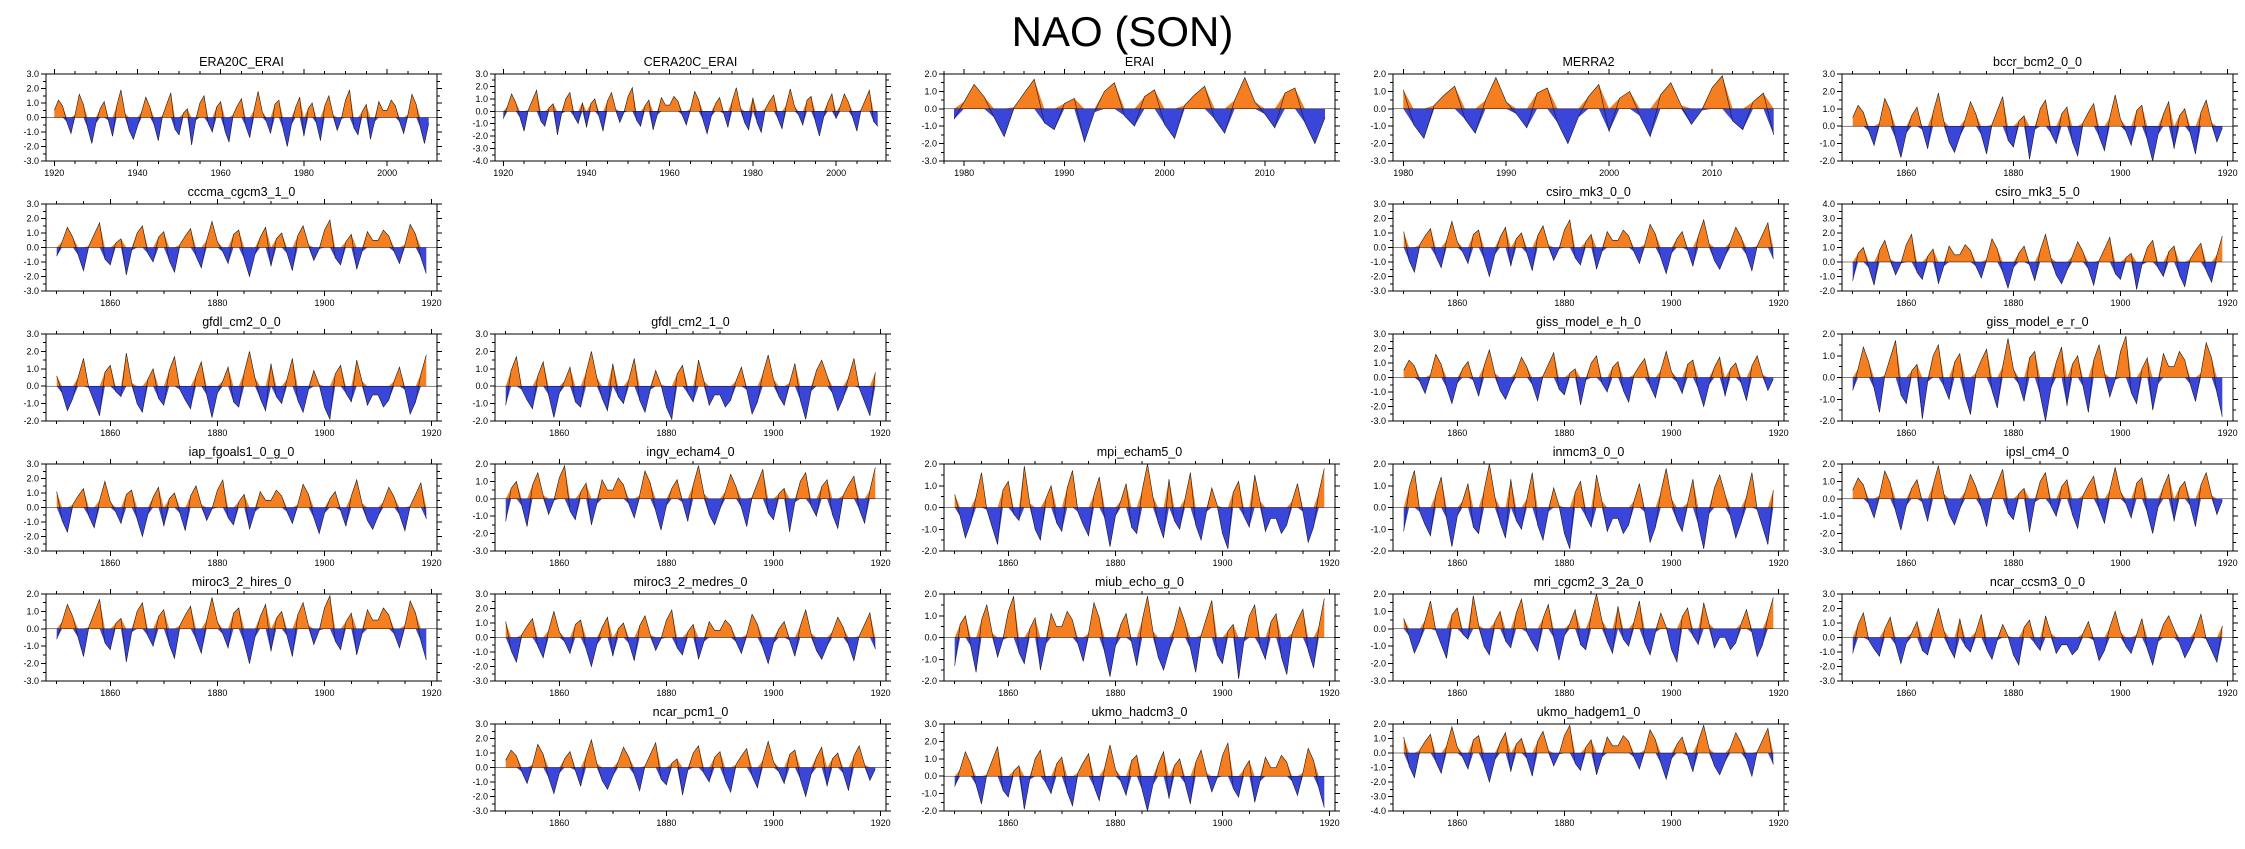 This screenshot has width=2245, height=849. What do you see at coordinates (242, 192) in the screenshot?
I see `panel-title: cccma_cgcm3_1_0` at bounding box center [242, 192].